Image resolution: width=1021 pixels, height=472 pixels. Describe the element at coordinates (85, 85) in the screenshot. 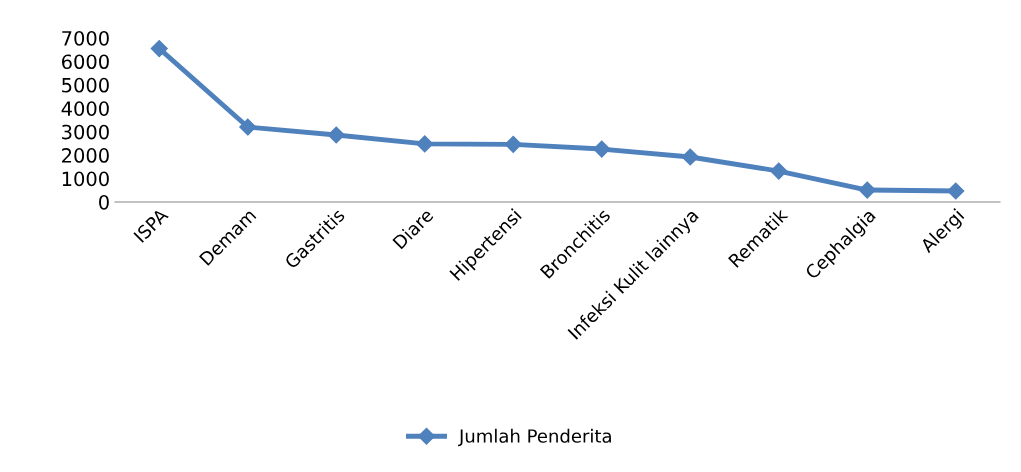

I see `y-tick-label: 5000` at that location.